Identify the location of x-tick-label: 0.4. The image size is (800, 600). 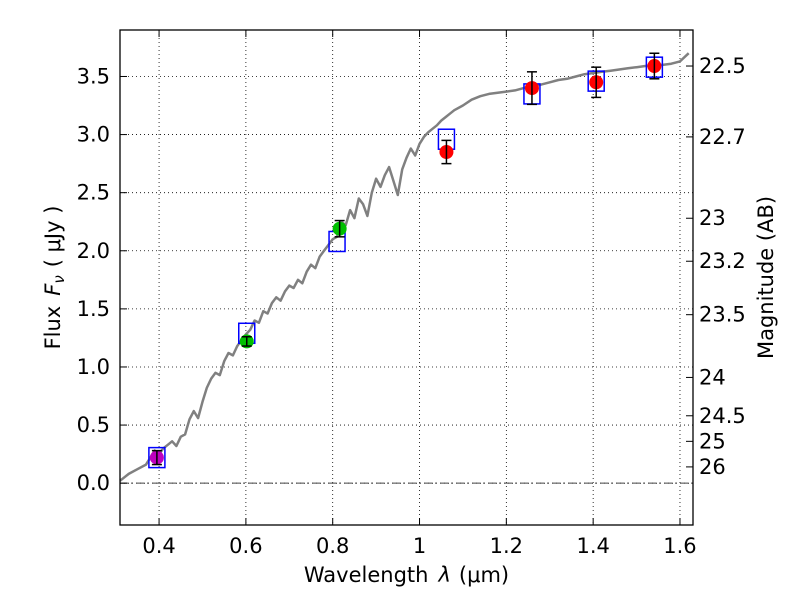
(158, 546).